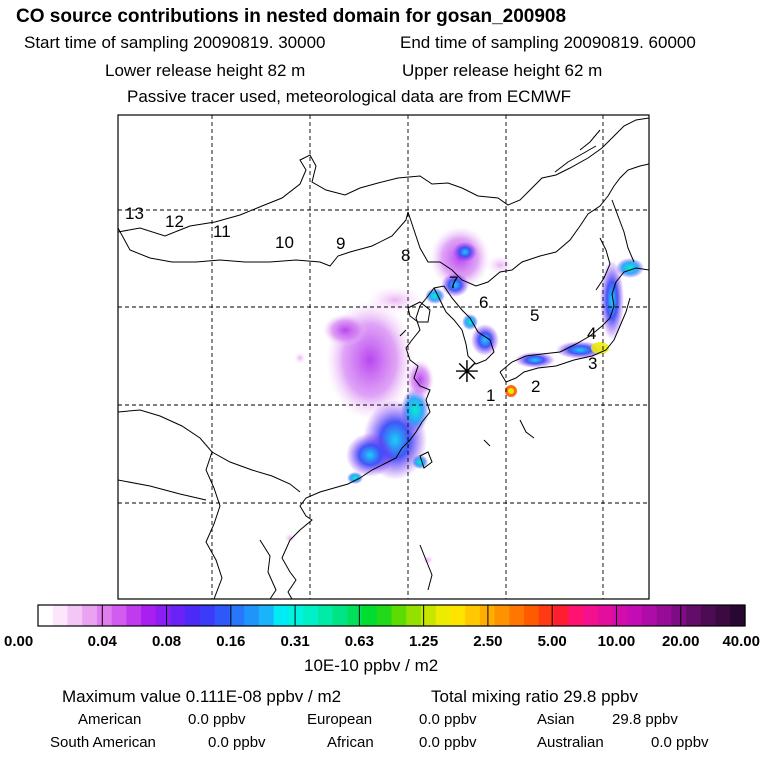 This screenshot has height=768, width=768. What do you see at coordinates (592, 363) in the screenshot?
I see `region-label-3: 3` at bounding box center [592, 363].